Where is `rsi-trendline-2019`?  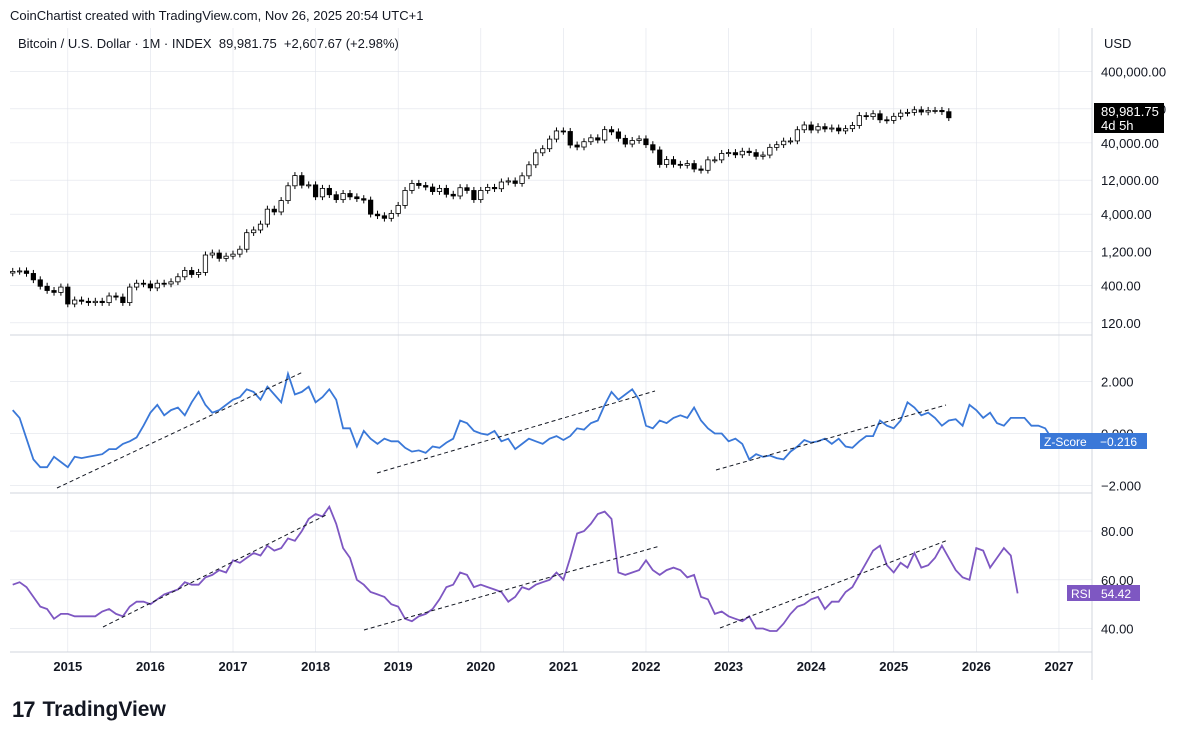 rsi-trendline-2019 is located at coordinates (512, 588).